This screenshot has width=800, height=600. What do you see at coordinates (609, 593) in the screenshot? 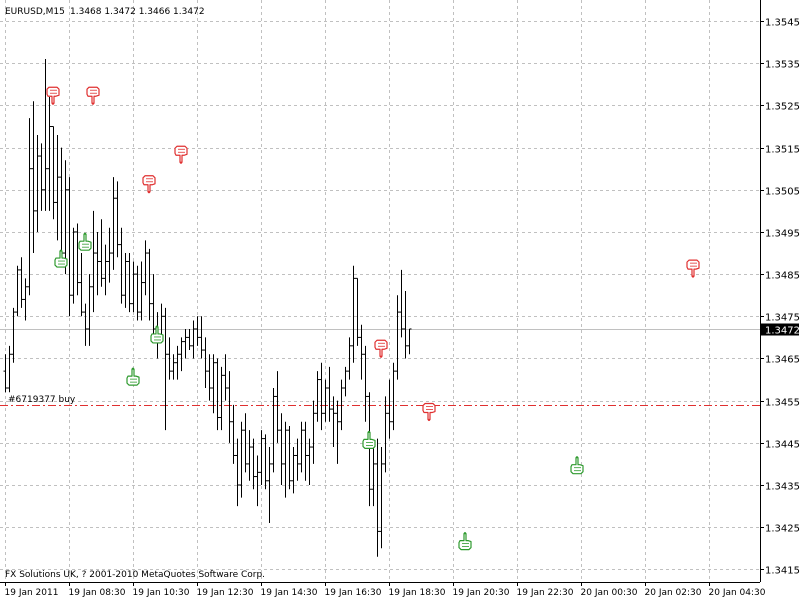
I see `x-tick-label: 20 Jan 00:30` at bounding box center [609, 593].